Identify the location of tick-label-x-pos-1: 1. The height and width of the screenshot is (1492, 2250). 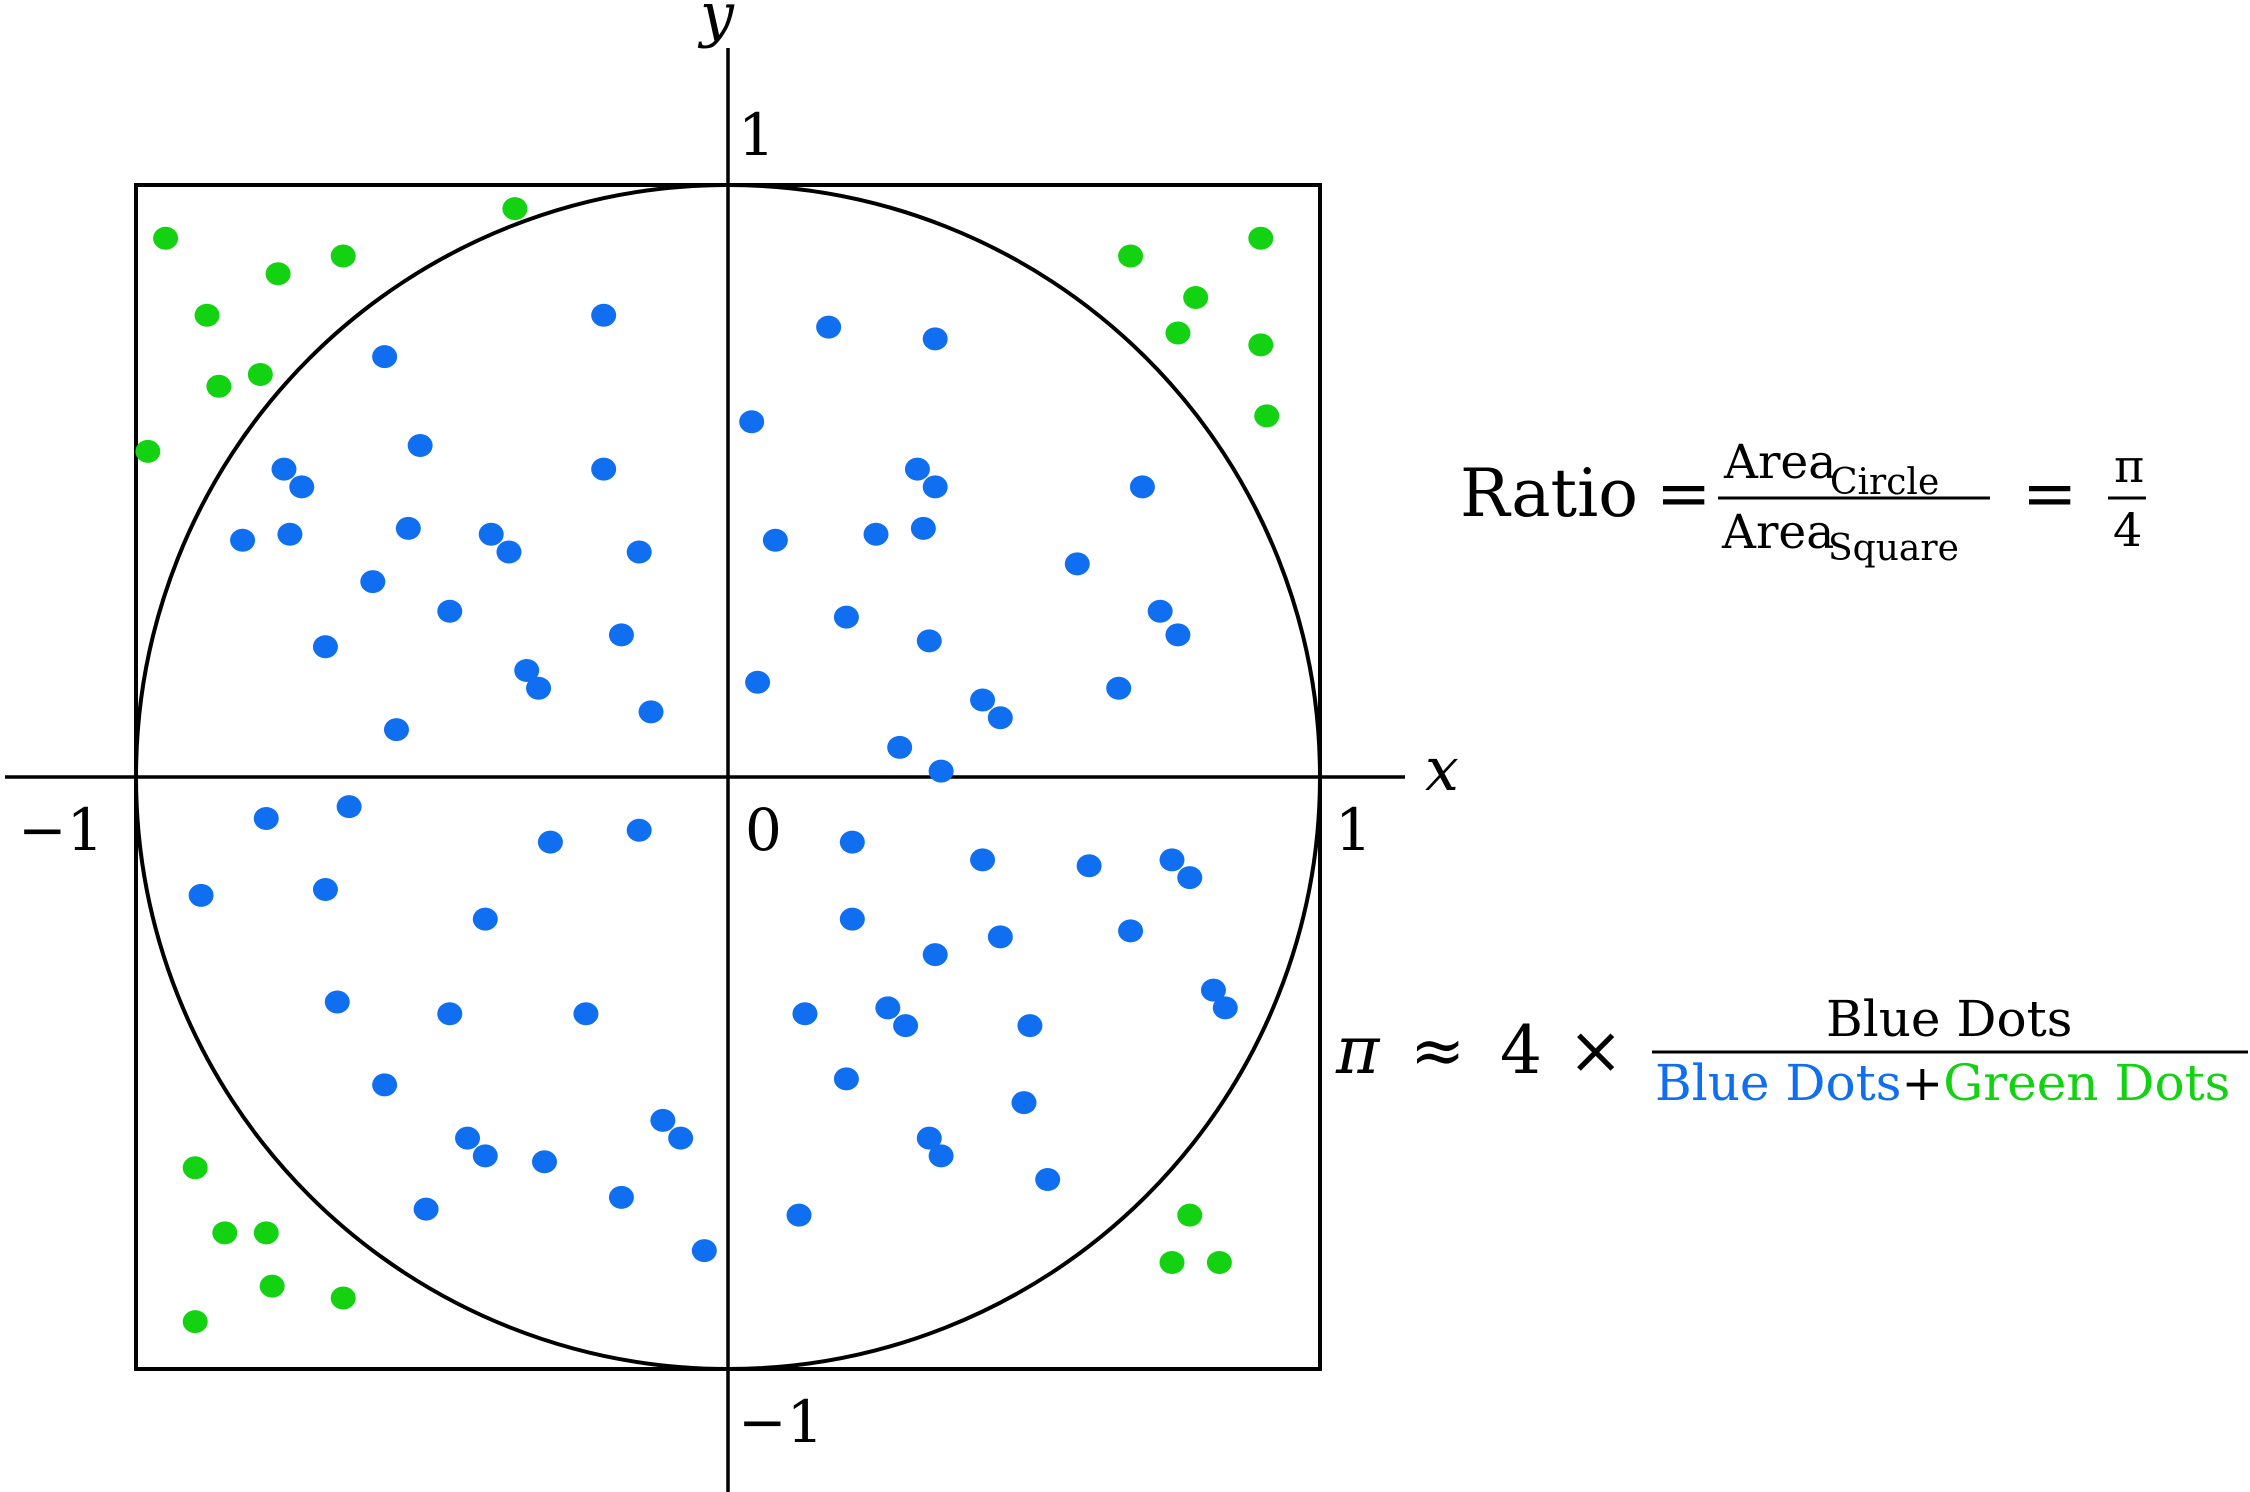
(1353, 830).